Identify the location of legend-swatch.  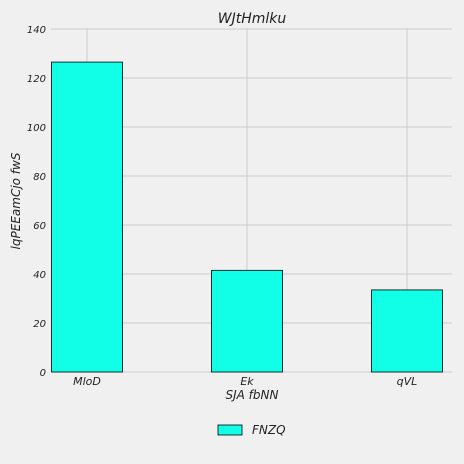
(230, 430).